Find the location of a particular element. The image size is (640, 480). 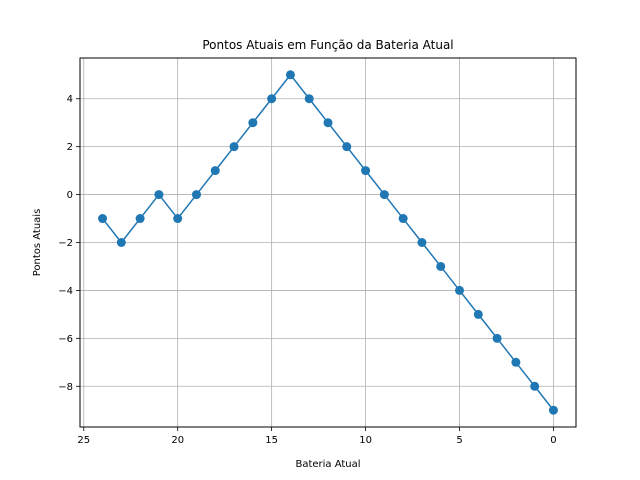

x-tick-label: 20 is located at coordinates (177, 440).